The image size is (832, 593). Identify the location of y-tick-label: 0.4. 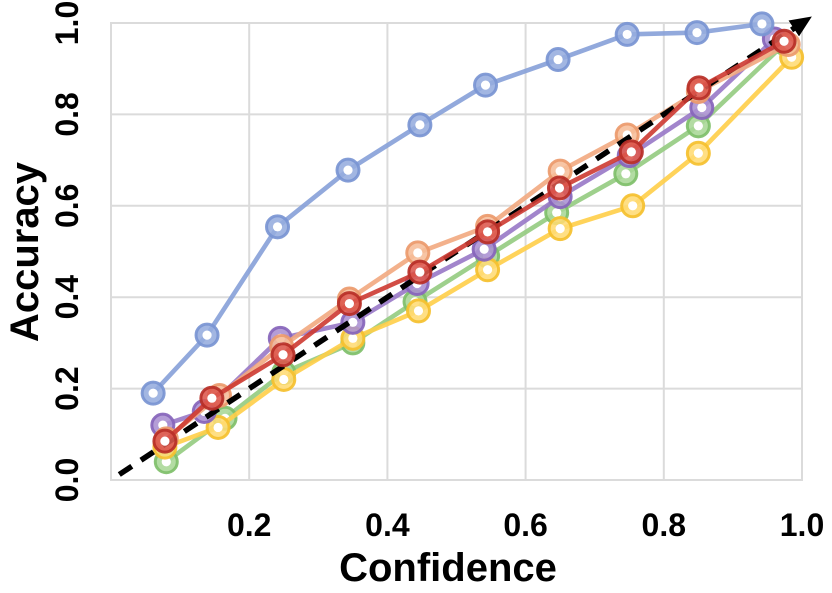
(67, 297).